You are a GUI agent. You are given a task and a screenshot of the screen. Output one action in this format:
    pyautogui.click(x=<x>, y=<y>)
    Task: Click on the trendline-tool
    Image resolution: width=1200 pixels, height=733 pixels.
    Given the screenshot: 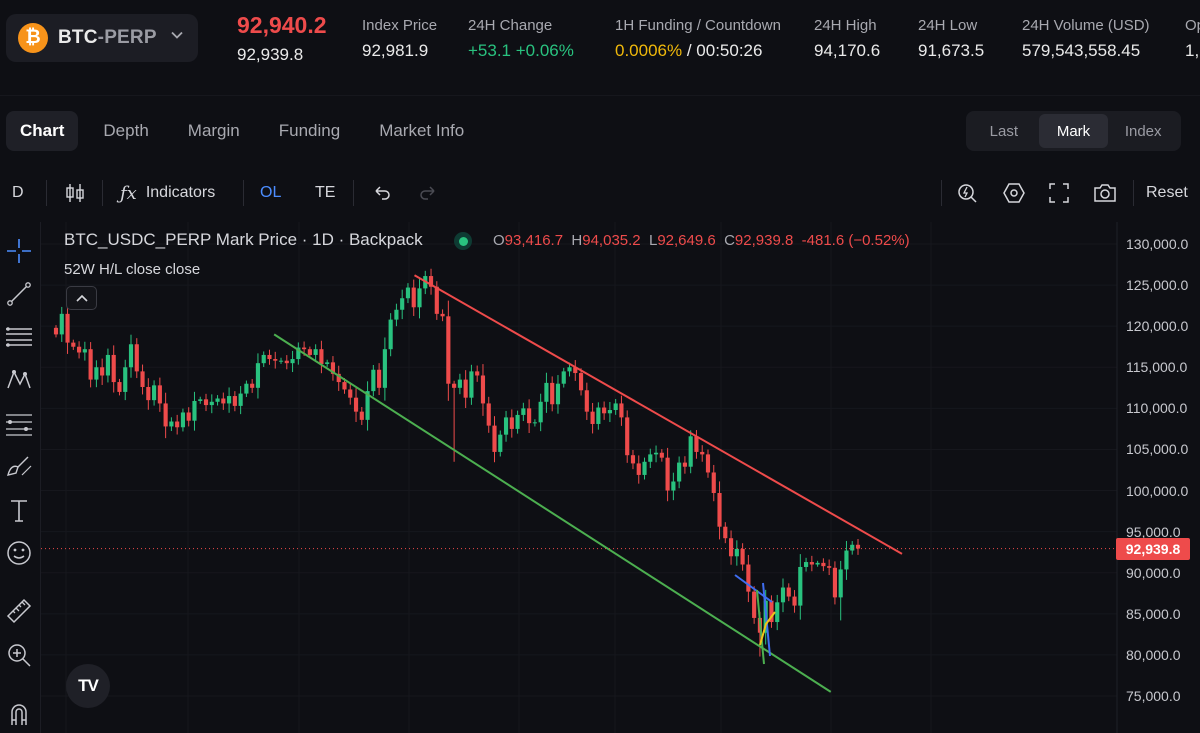 What is the action you would take?
    pyautogui.click(x=19, y=294)
    